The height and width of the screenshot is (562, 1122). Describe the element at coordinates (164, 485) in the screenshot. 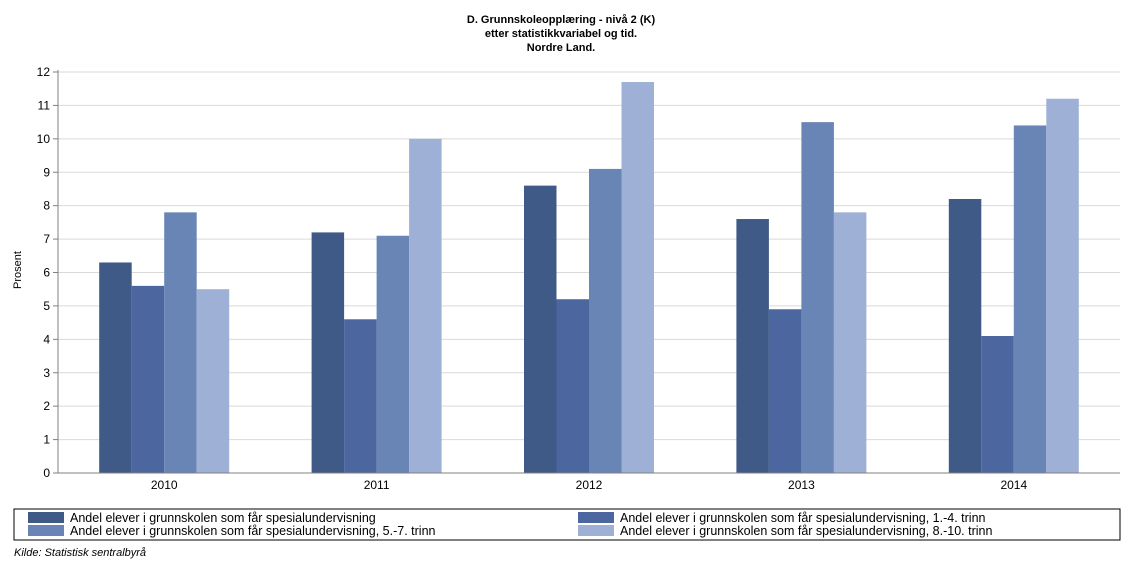

I see `x-tick-label: 2010` at that location.